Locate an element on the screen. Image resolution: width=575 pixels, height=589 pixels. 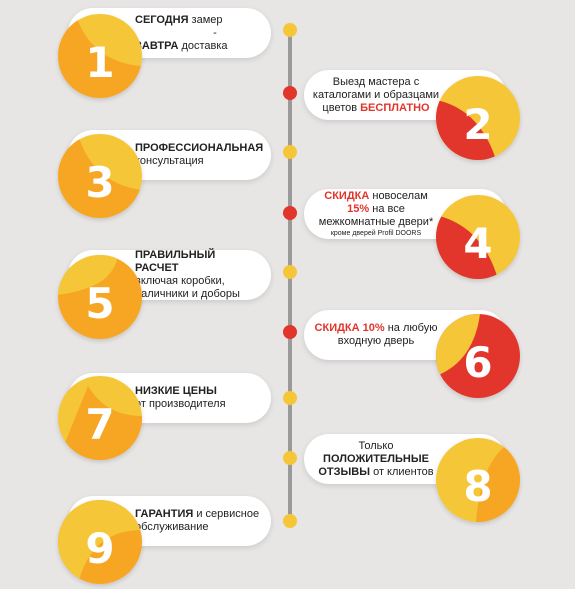
number-badge-7: 7 is located at coordinates (100, 418).